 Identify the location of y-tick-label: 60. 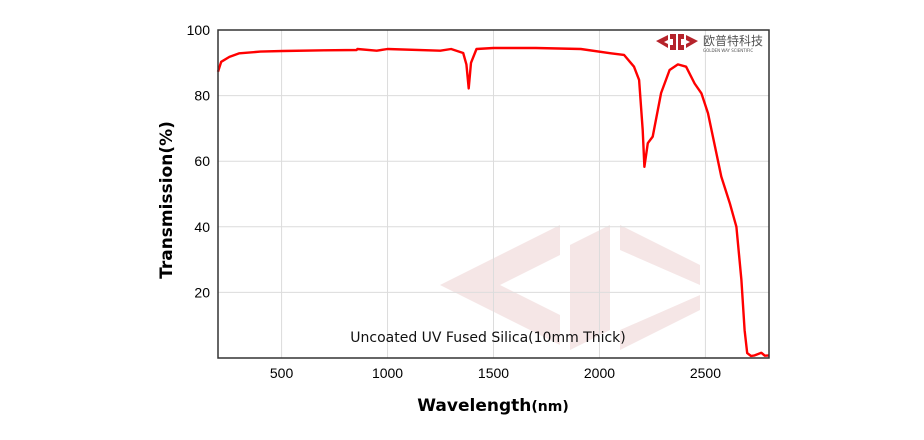
(202, 161).